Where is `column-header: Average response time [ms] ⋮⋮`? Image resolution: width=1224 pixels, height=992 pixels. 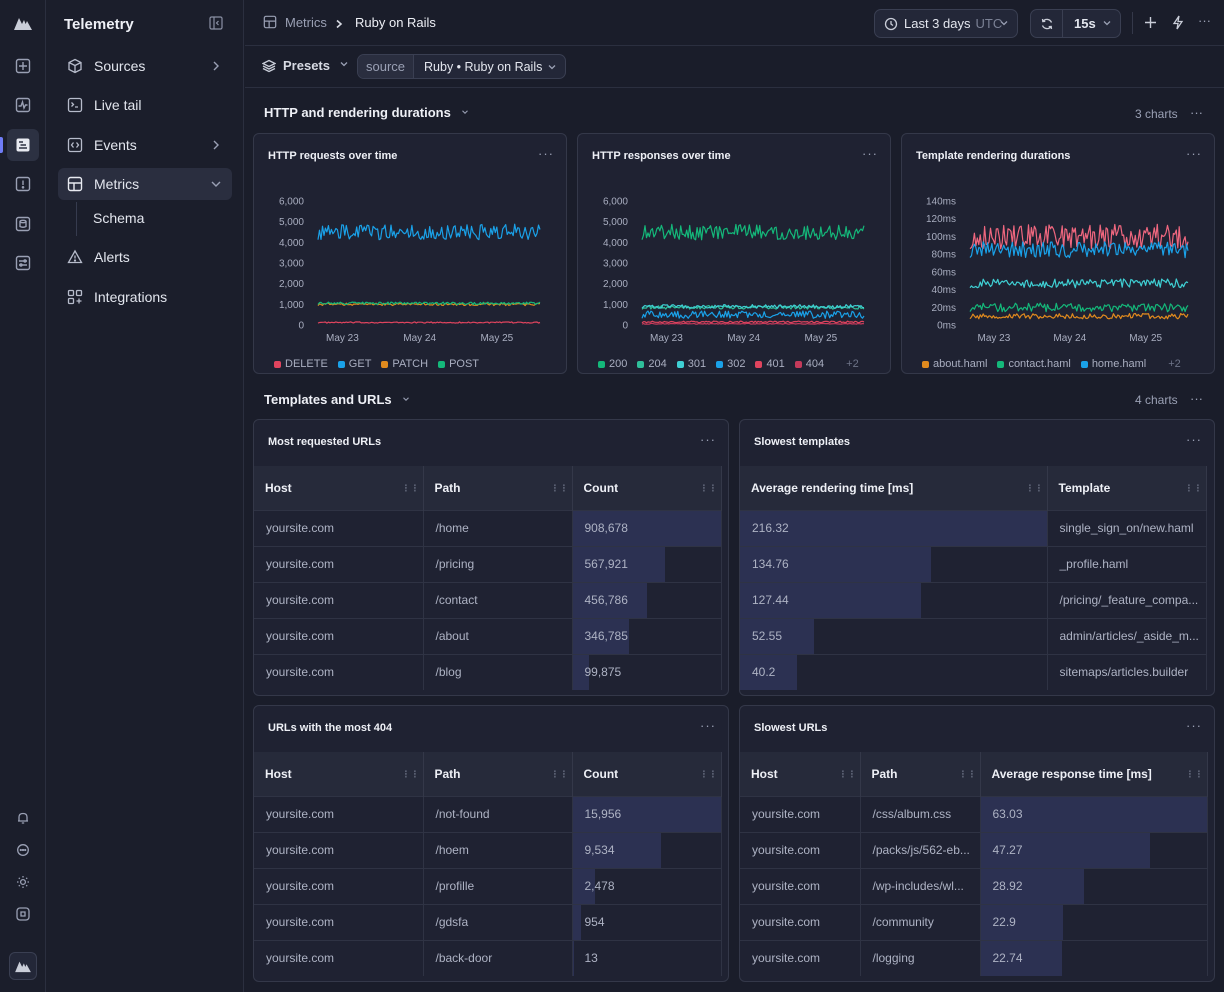
column-header: Average response time [ms] ⋮⋮ is located at coordinates (1094, 774).